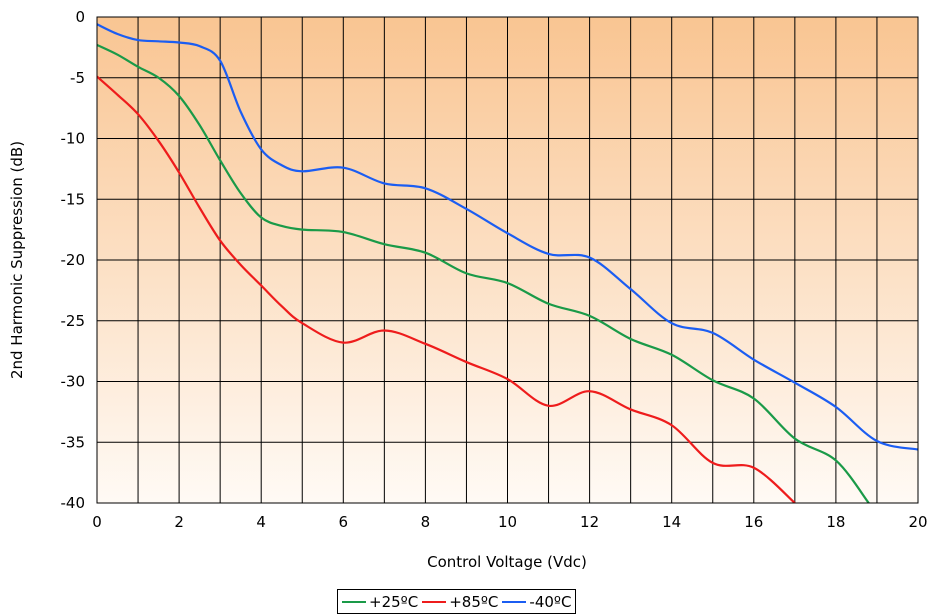  I want to click on legend-item-1: +85ºC, so click(460, 602).